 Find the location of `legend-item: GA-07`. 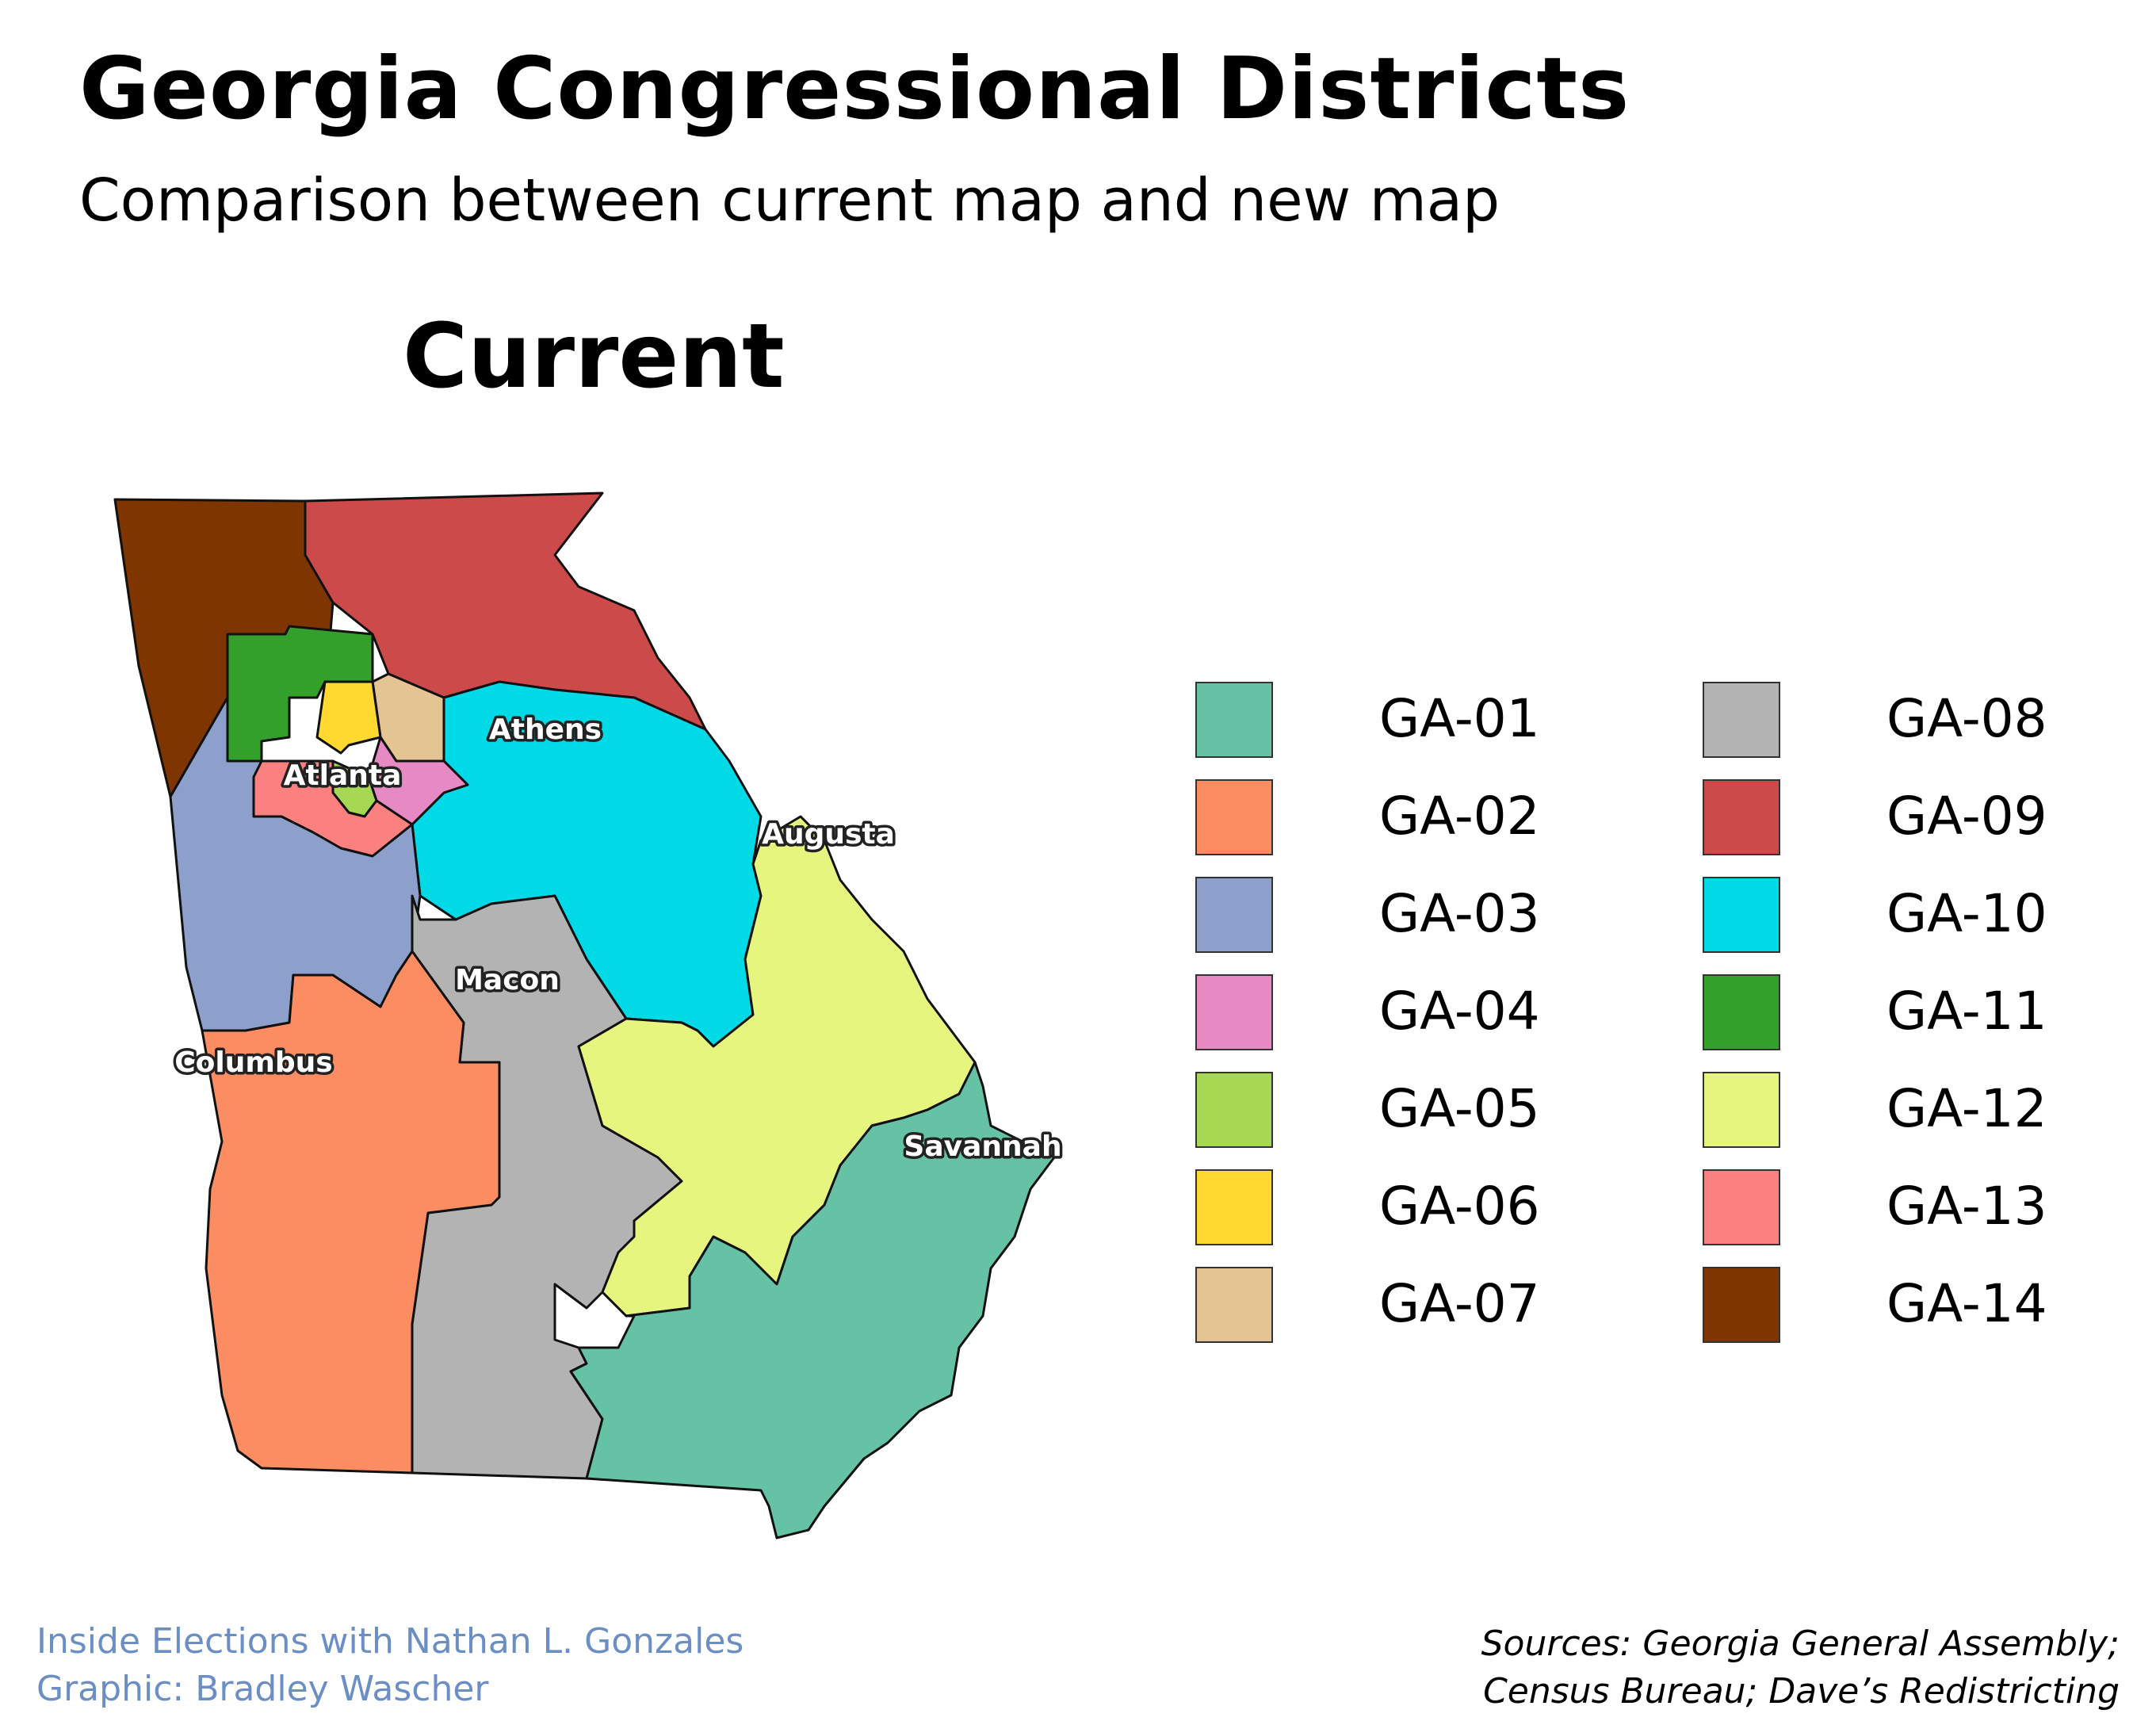

legend-item: GA-07 is located at coordinates (1449, 1306).